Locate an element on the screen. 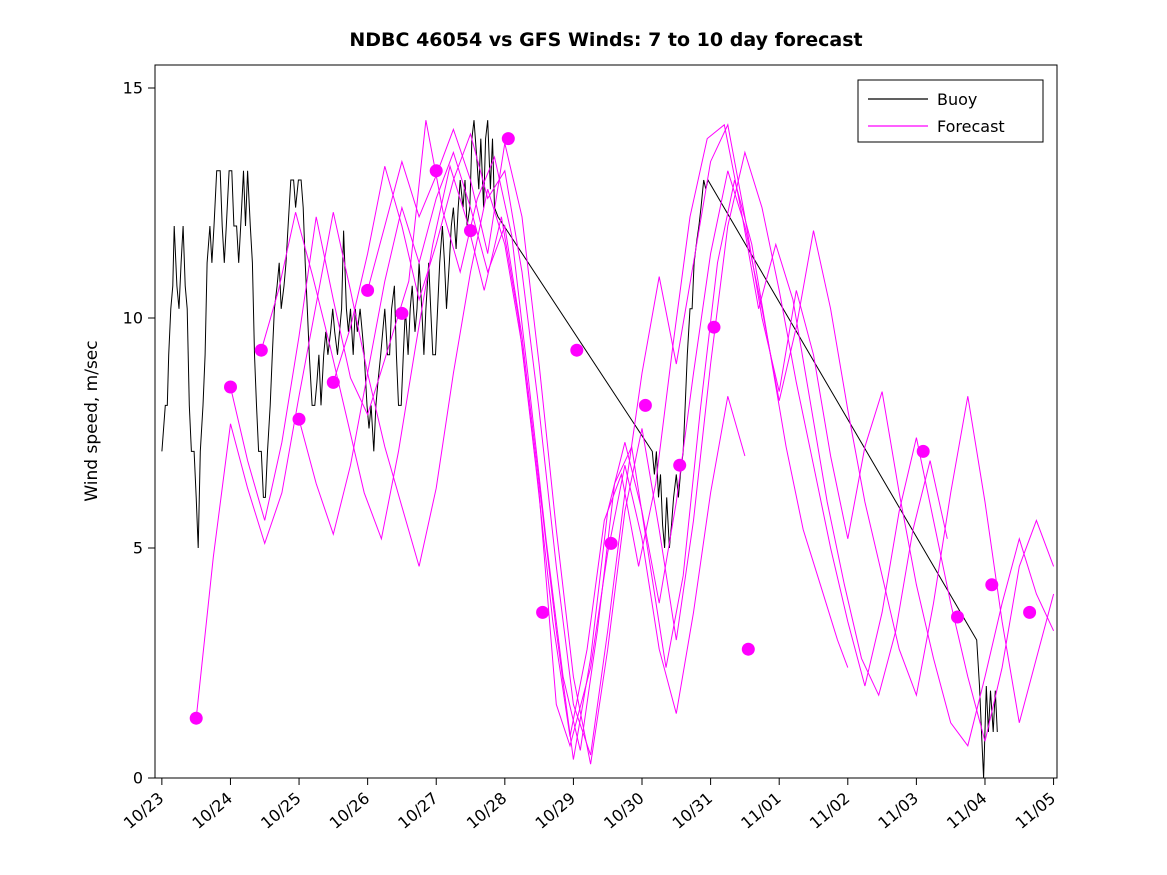 The width and height of the screenshot is (1167, 875). y-tick-label: 0 is located at coordinates (138, 778).